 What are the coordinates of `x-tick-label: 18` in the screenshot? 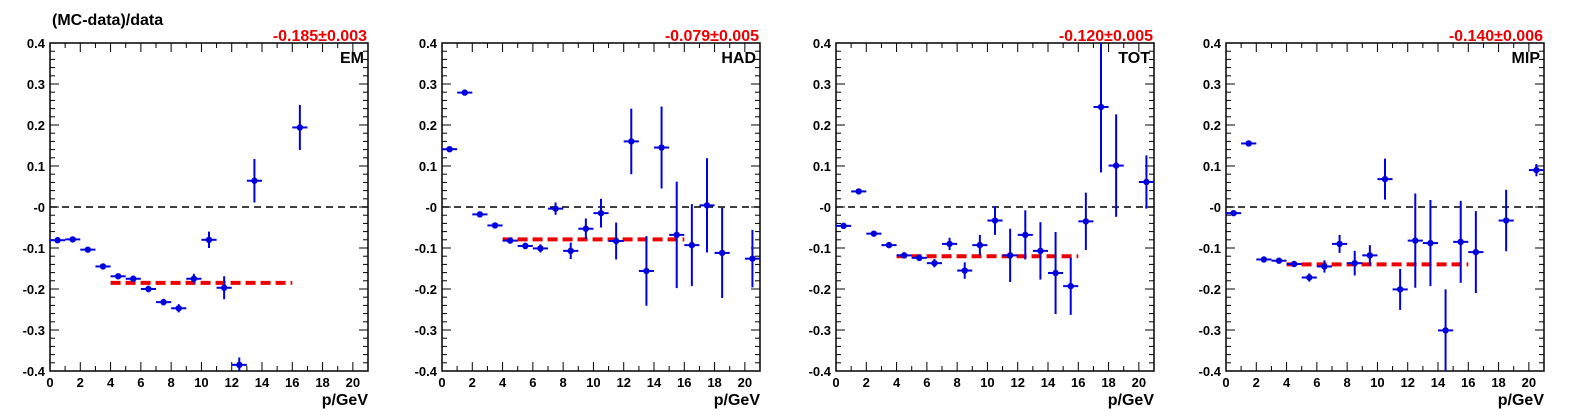 It's located at (1108, 382).